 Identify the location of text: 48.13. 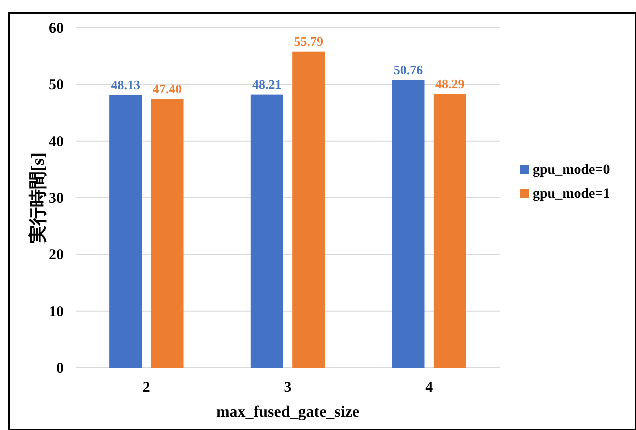
(125, 84).